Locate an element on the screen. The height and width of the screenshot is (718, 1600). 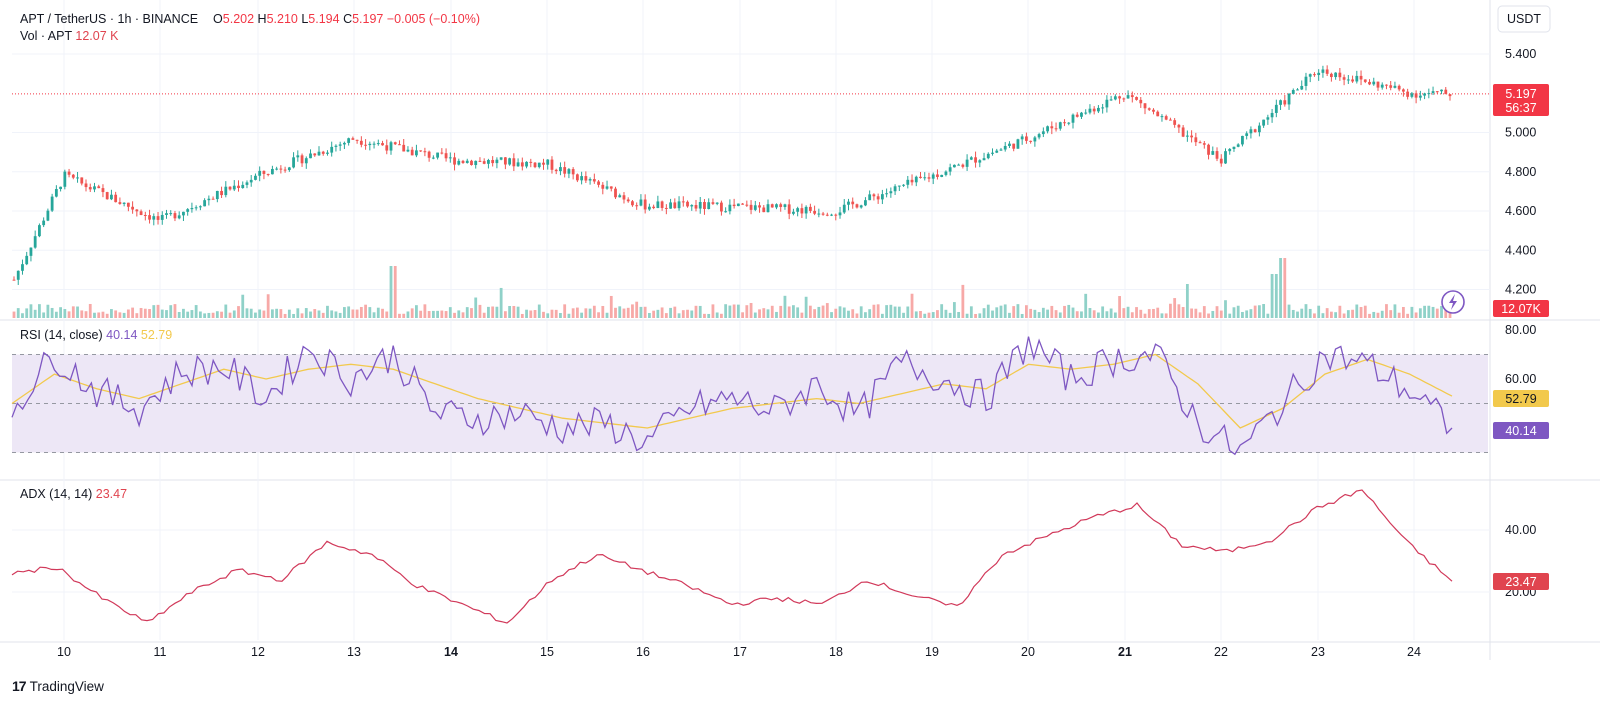
time-tick-label: 24 is located at coordinates (1414, 652).